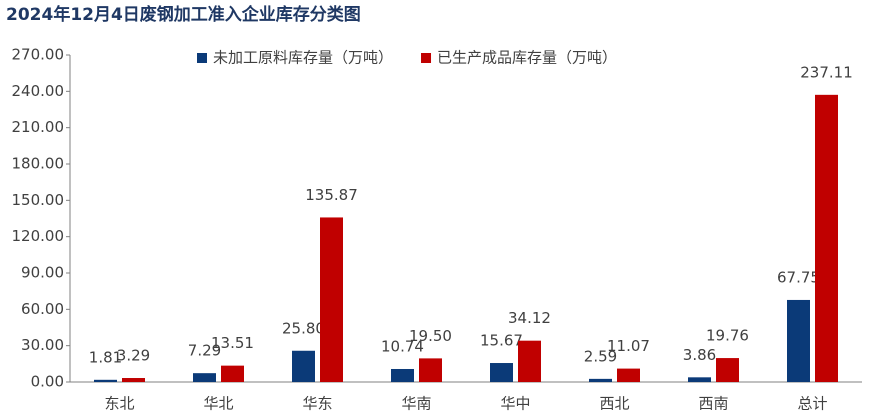 The width and height of the screenshot is (869, 418). Describe the element at coordinates (303, 58) in the screenshot. I see `legend-label: 未加工原料库存量（万吨）` at that location.